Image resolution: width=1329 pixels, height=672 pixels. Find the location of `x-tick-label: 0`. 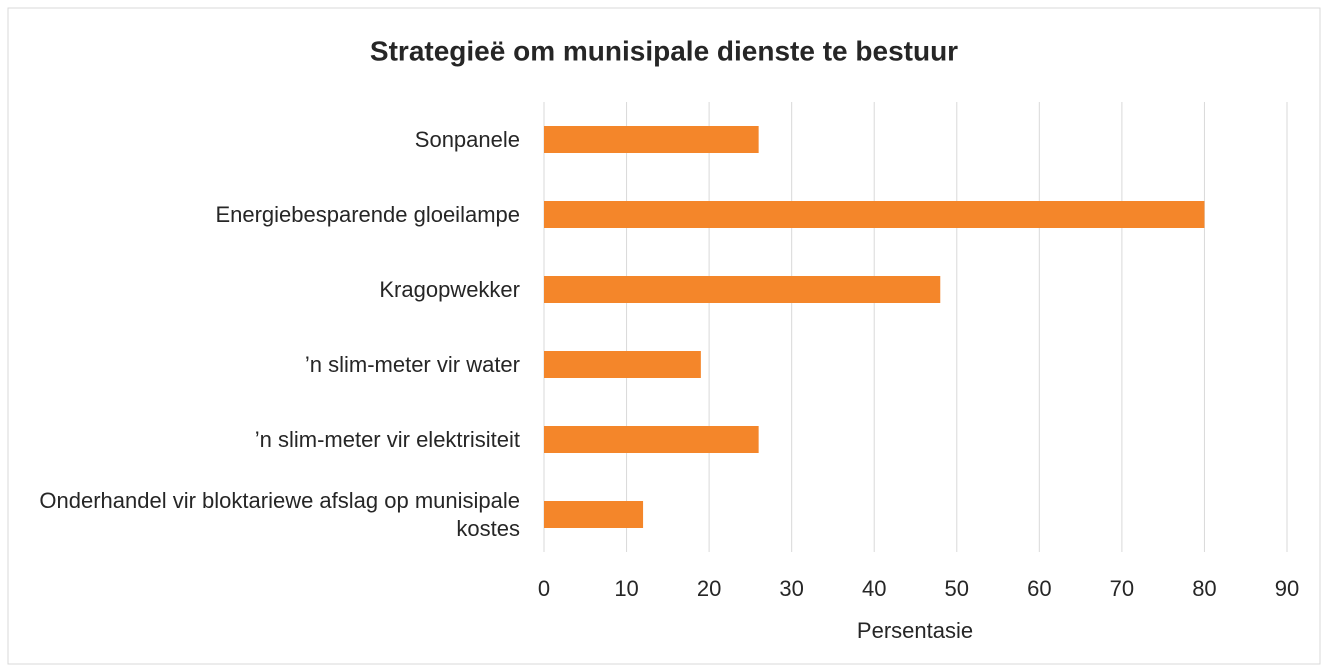

x-tick-label: 0 is located at coordinates (544, 588).